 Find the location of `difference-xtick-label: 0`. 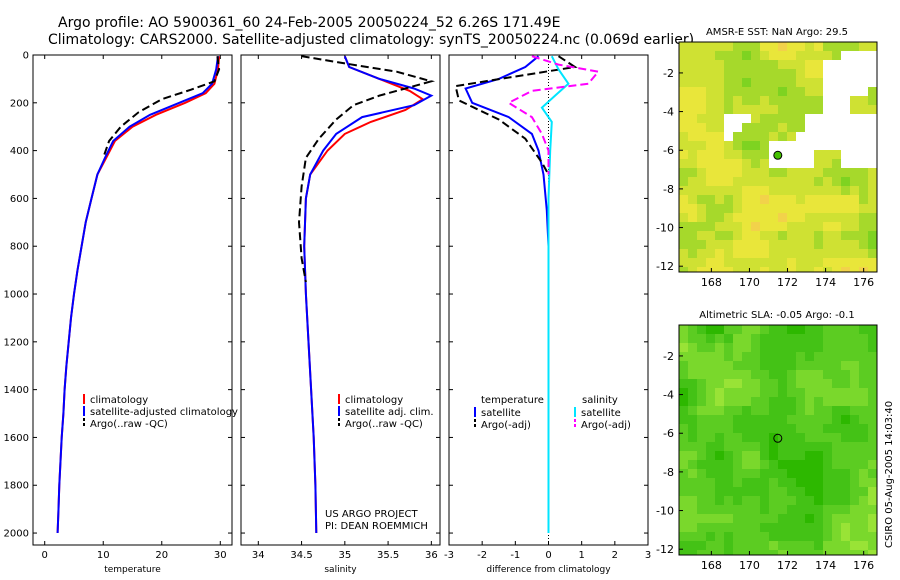

difference-xtick-label: 0 is located at coordinates (548, 555).